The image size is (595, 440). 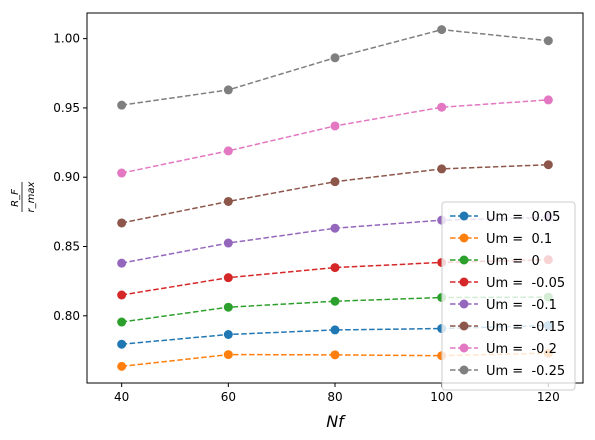 I want to click on legend-item: Um = -0.15, so click(x=507, y=327).